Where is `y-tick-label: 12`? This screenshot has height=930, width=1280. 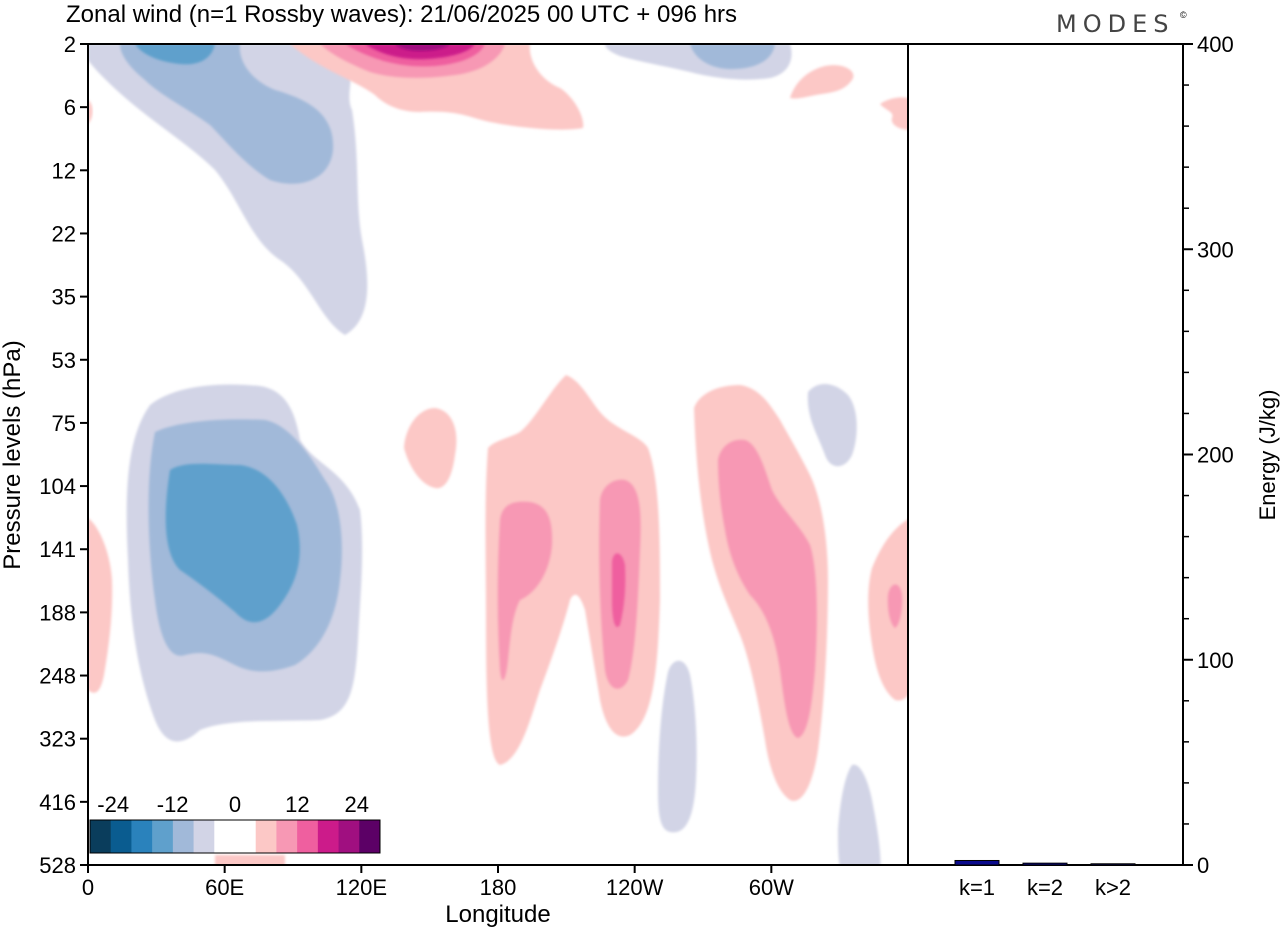
y-tick-label: 12 is located at coordinates (64, 170).